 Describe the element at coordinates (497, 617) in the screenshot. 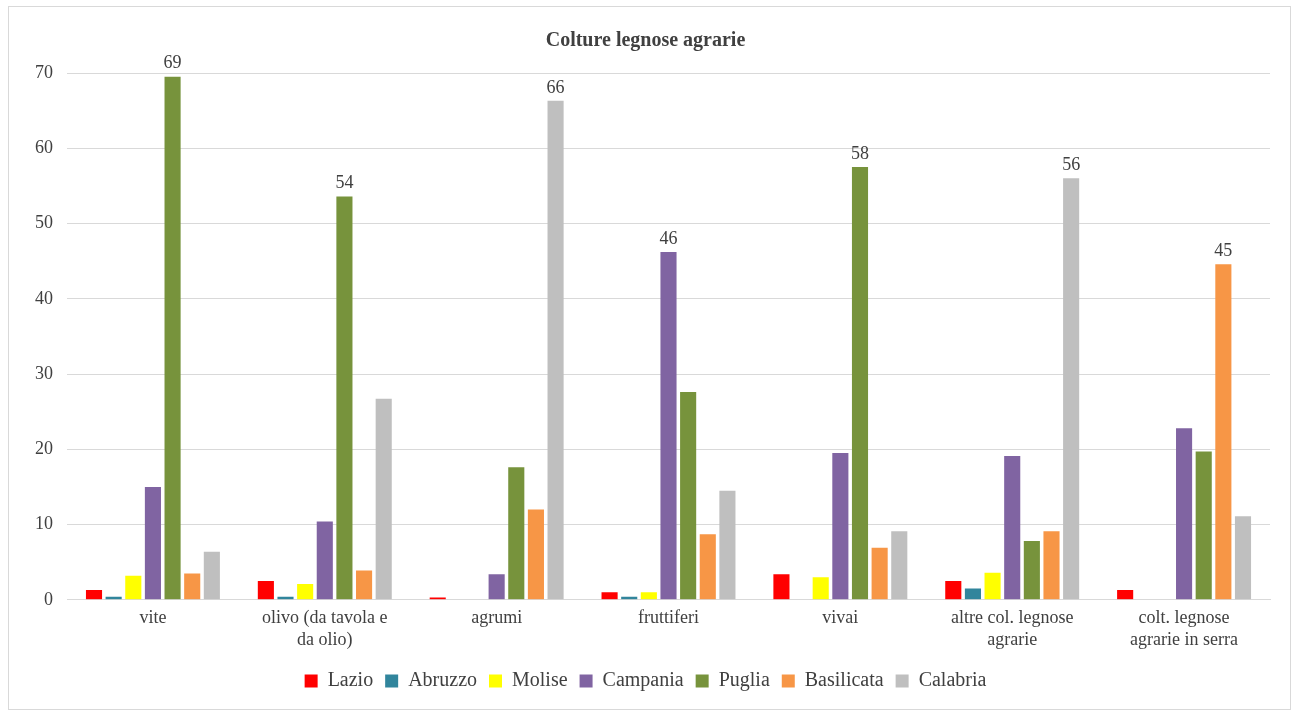

I see `x-tick-label: agrumi` at that location.